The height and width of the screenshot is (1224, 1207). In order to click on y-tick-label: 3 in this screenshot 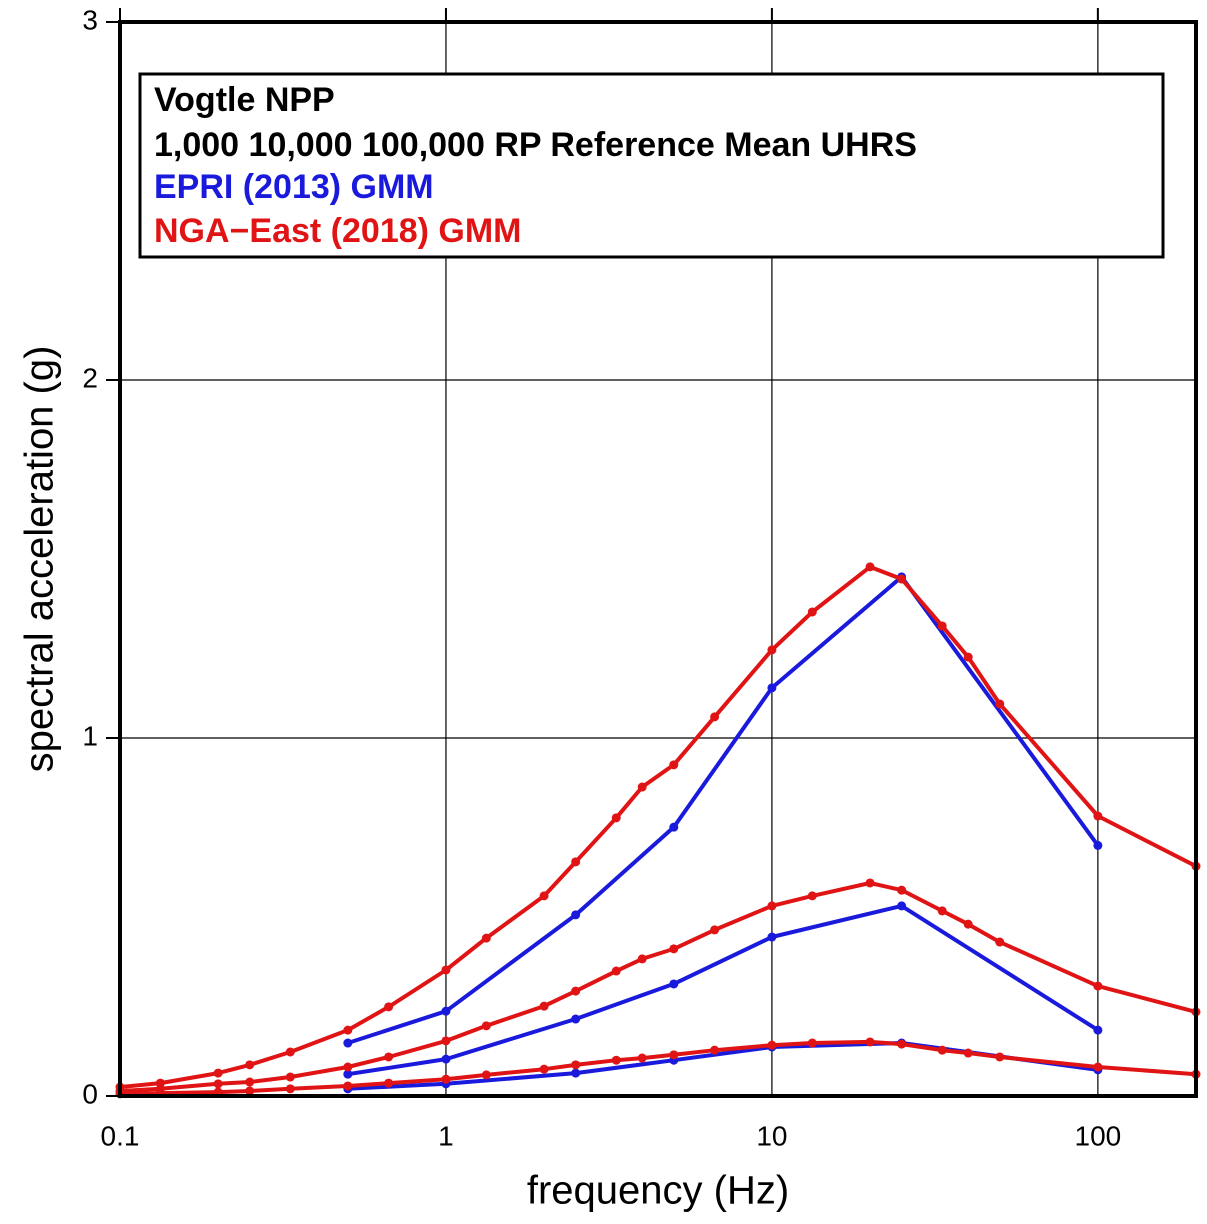, I will do `click(90, 19)`.